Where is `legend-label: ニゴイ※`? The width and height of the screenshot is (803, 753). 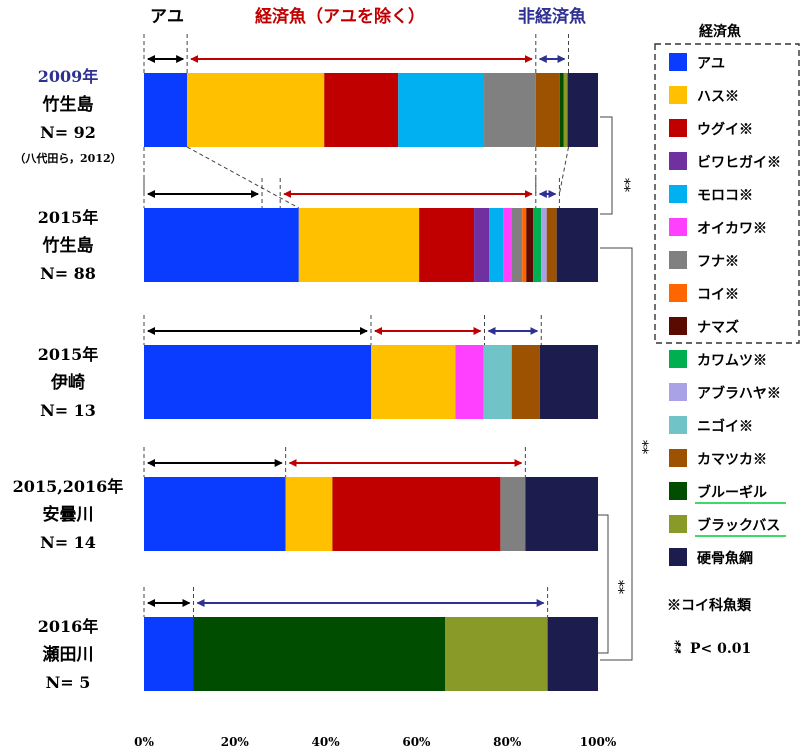
legend-label: ニゴイ※ is located at coordinates (725, 426).